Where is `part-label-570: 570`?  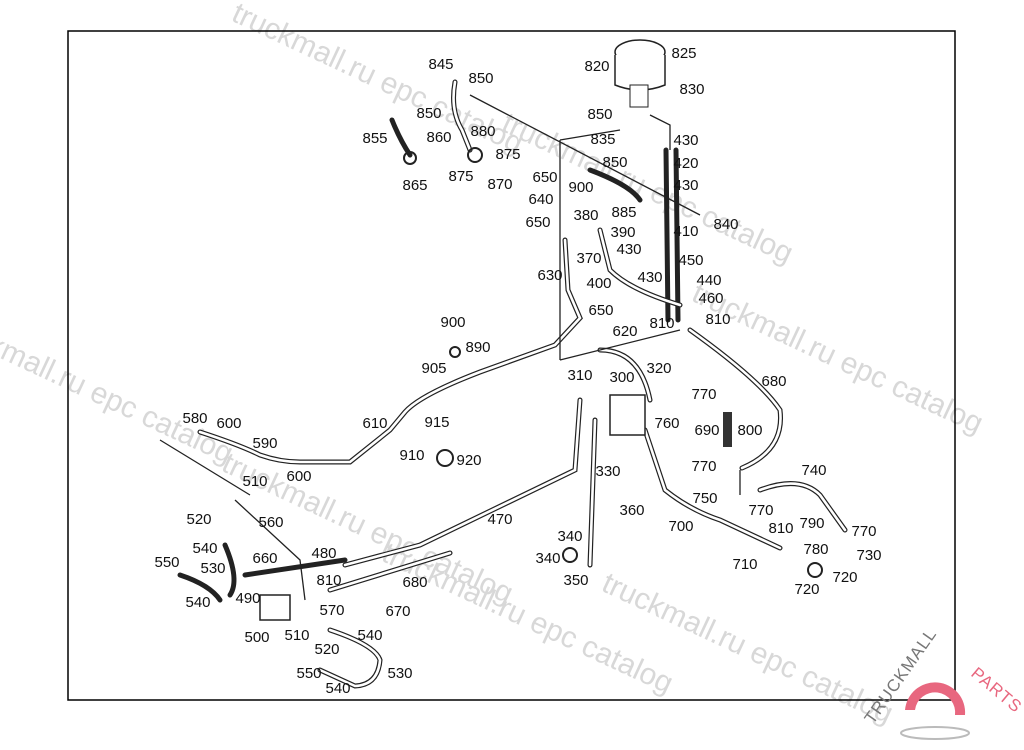
part-label-570: 570 is located at coordinates (331, 610).